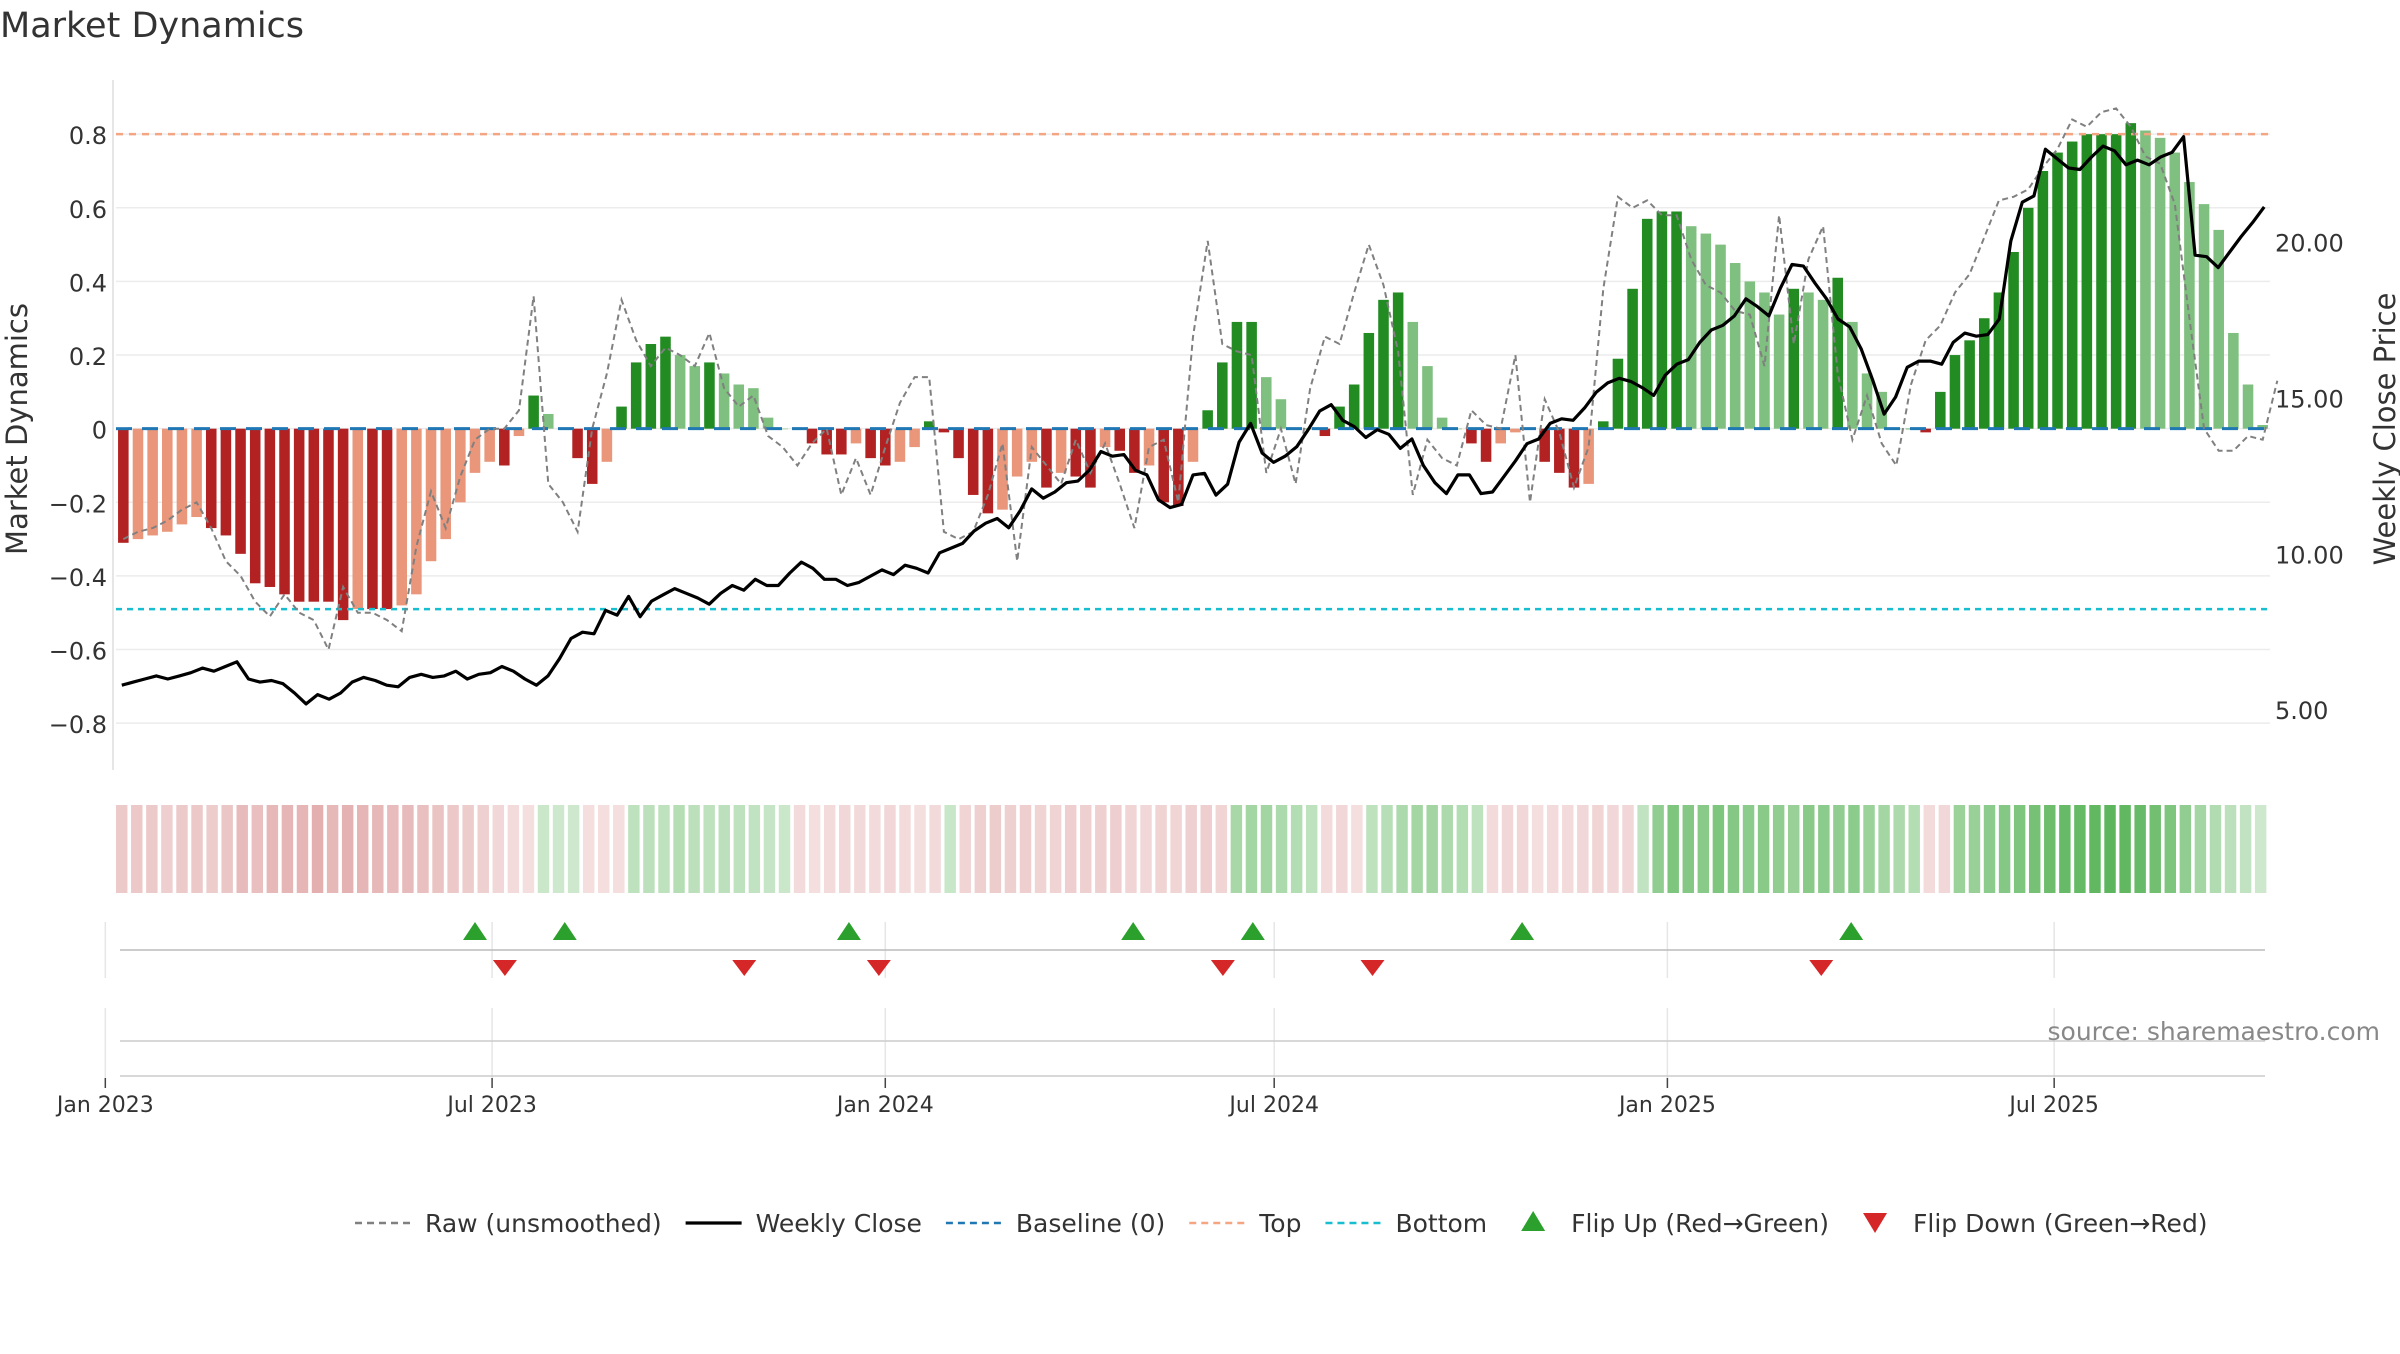 The width and height of the screenshot is (2400, 1354). Describe the element at coordinates (491, 1105) in the screenshot. I see `x-tick-label: Jul 2023` at that location.